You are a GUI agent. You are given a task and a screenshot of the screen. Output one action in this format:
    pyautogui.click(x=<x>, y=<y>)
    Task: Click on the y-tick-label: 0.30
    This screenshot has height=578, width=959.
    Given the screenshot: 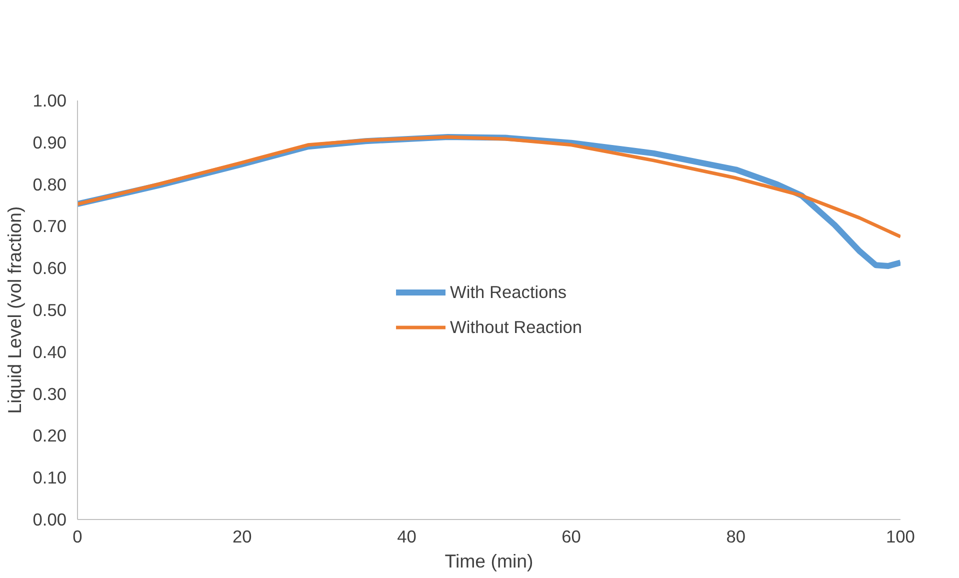 What is the action you would take?
    pyautogui.click(x=49, y=394)
    